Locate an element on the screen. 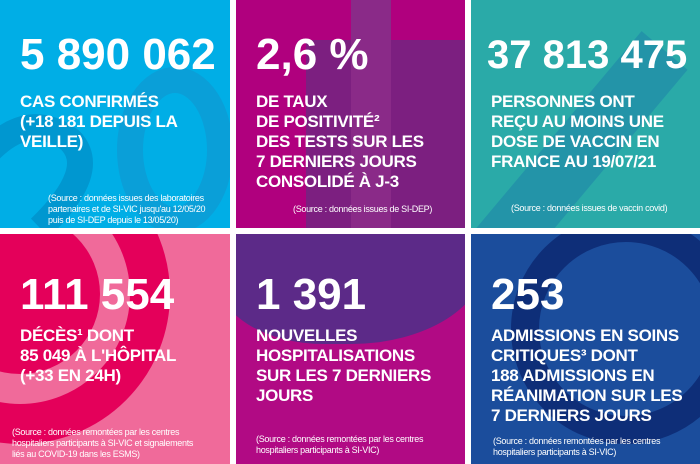  value: 5 890 062 is located at coordinates (118, 54).